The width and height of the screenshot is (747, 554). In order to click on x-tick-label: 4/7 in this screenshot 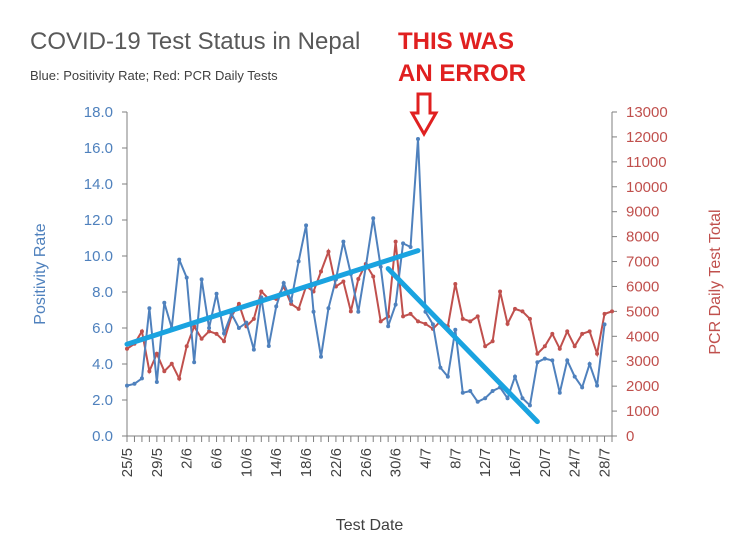, I will do `click(425, 458)`.